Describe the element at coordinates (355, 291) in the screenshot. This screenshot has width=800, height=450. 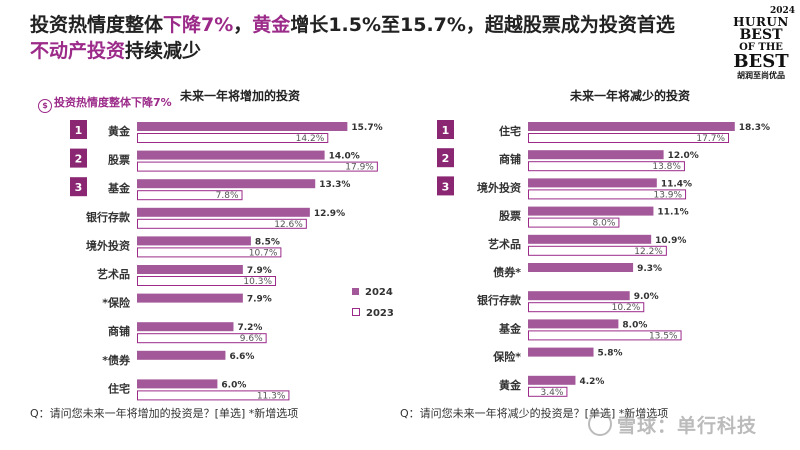
I see `legend-2024-swatch` at that location.